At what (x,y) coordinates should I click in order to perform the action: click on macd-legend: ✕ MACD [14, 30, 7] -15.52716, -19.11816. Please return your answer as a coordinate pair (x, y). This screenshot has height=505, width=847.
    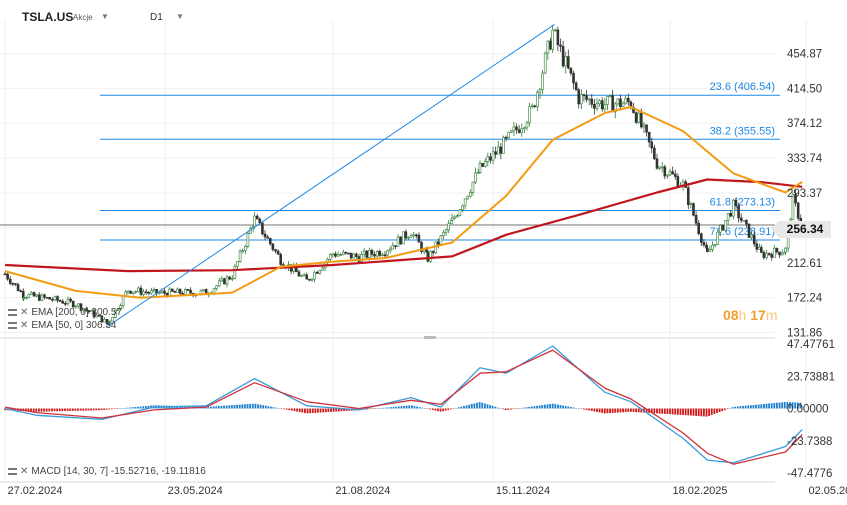
    Looking at the image, I should click on (107, 471).